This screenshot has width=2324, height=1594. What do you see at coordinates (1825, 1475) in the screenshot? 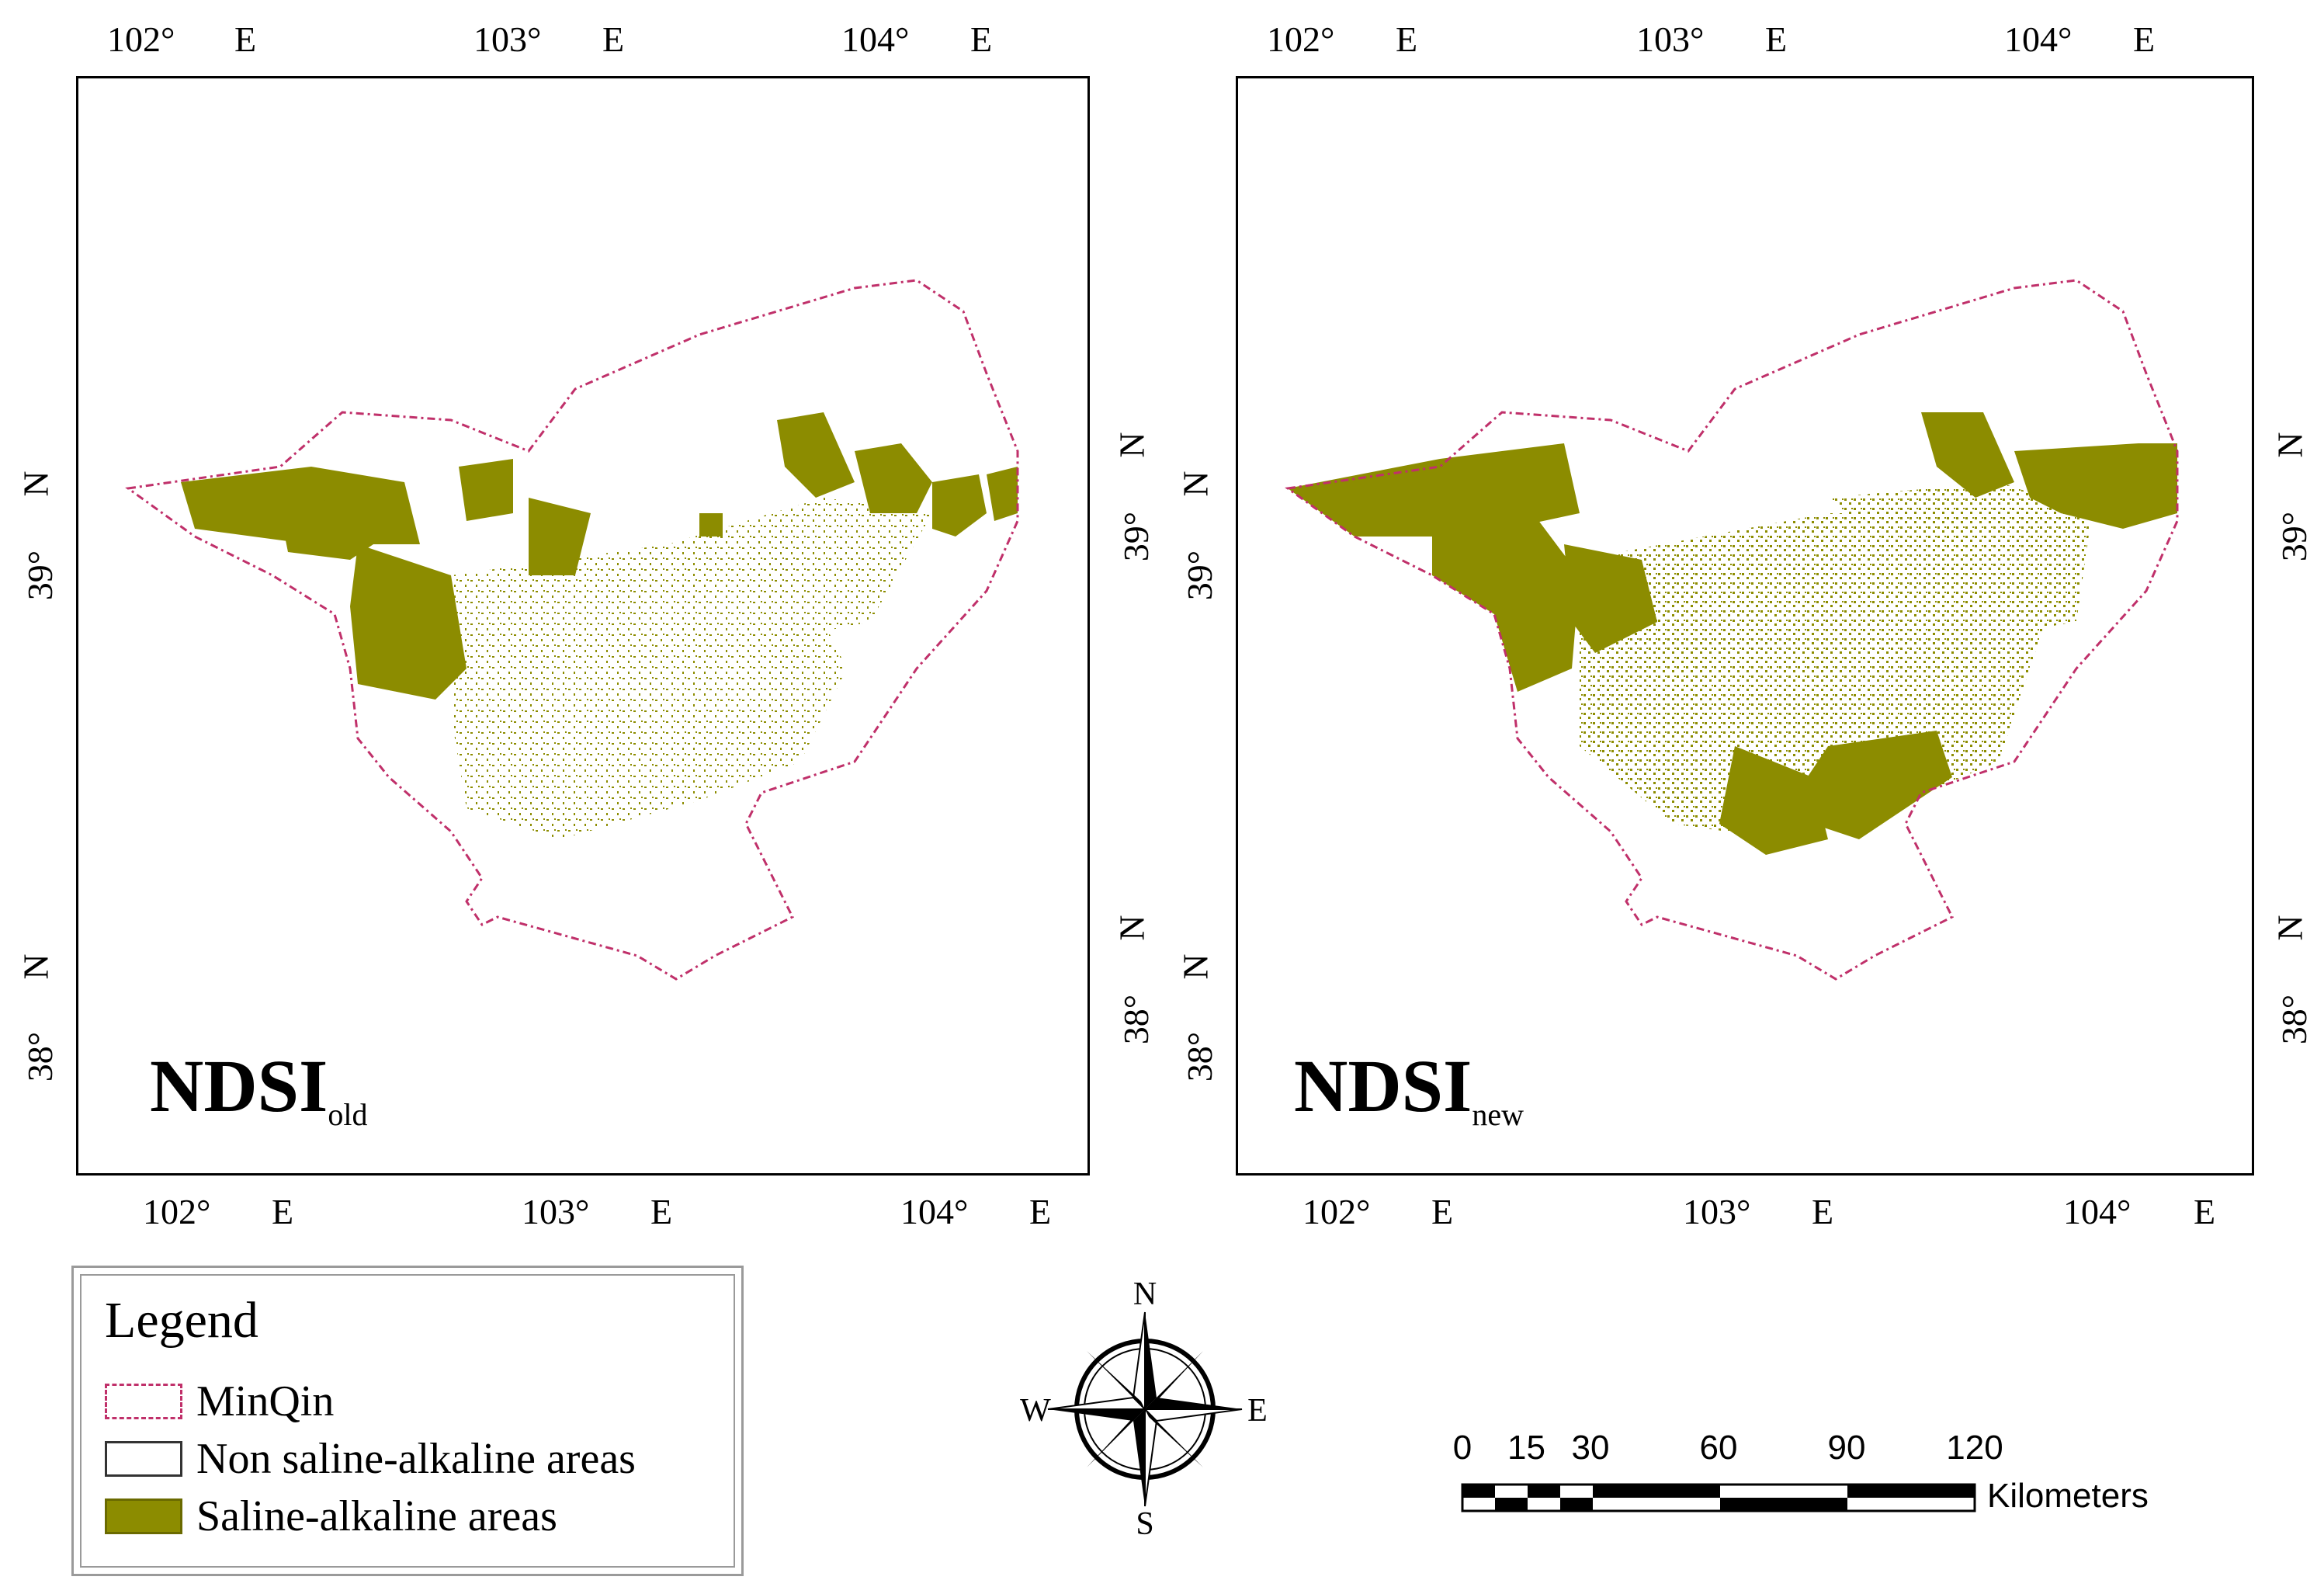
I see `scale-bar: 0 15 30 60 90 120 Kilometers` at bounding box center [1825, 1475].